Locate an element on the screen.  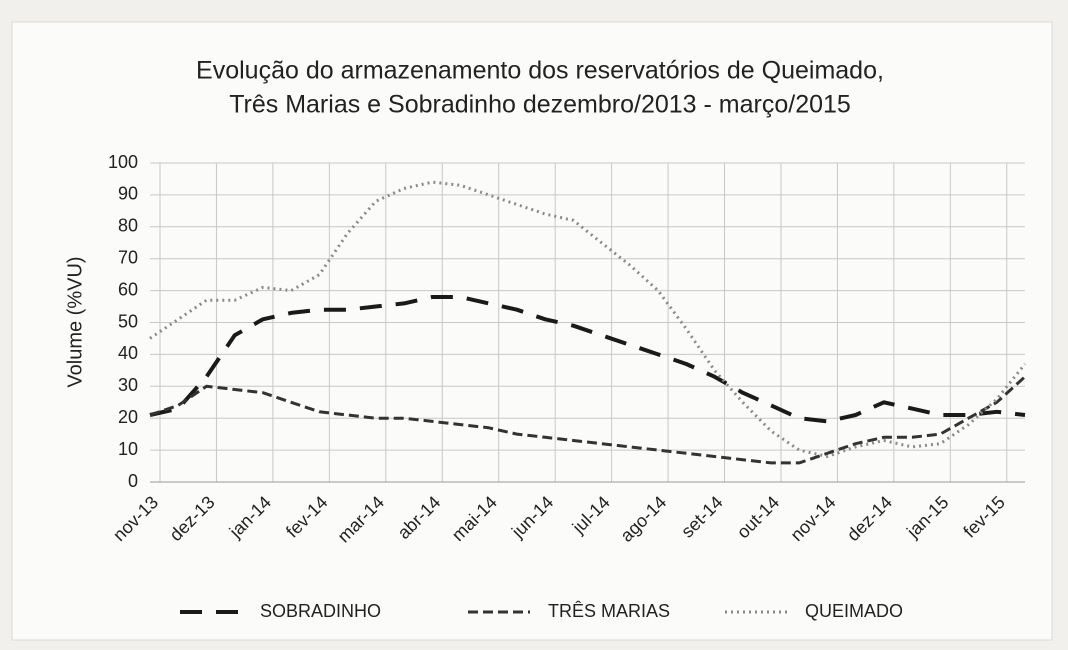
y-tick-label: 70 is located at coordinates (128, 257).